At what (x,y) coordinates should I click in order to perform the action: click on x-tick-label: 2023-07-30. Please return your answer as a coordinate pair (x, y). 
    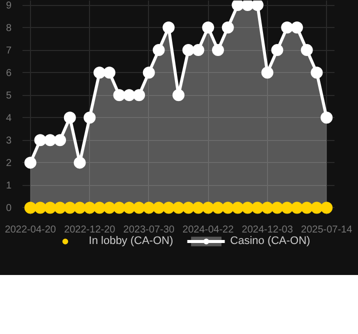
    Looking at the image, I should click on (149, 230).